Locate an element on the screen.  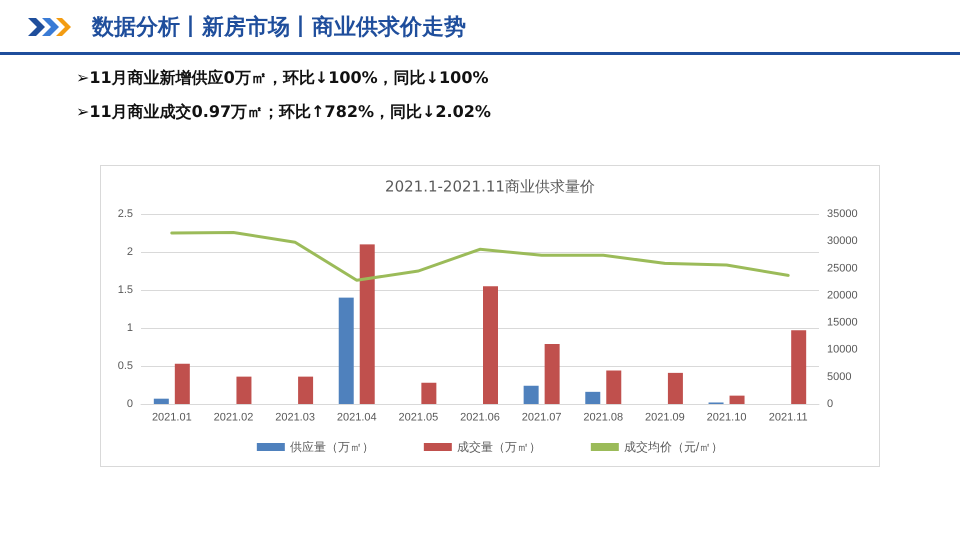
chart-subtitle: 数据分析丨新房市场丨商业供求价走势 is located at coordinates (279, 28).